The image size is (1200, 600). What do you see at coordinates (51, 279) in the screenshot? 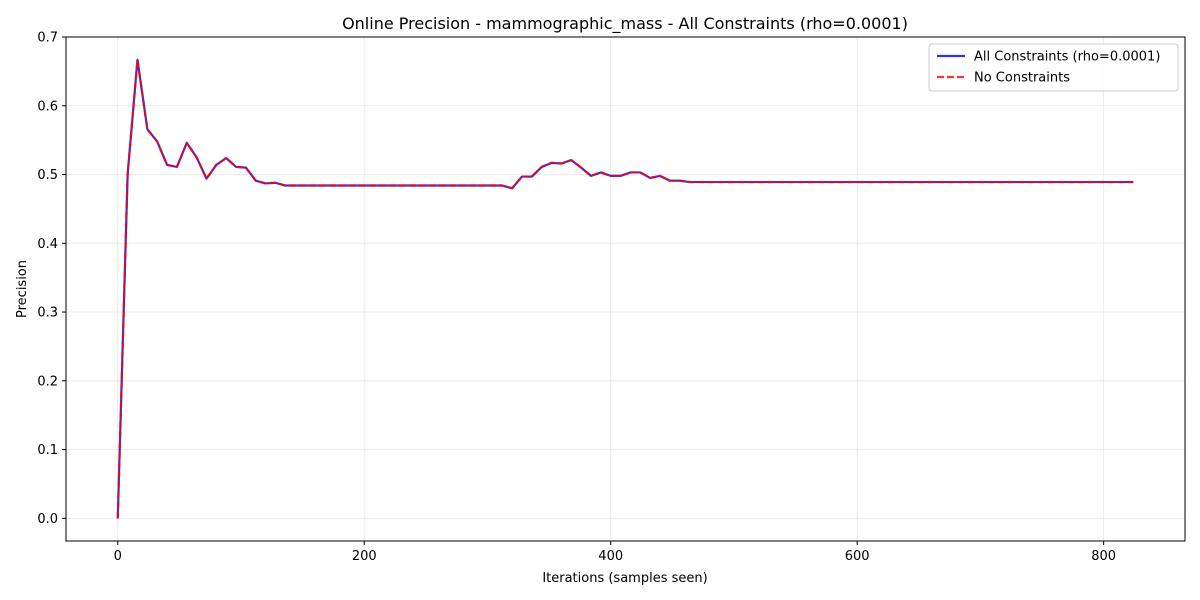
I see `y-axis: 0.0 0.1 0.2 0.3 0.4 0.5 0.6 0.7` at bounding box center [51, 279].